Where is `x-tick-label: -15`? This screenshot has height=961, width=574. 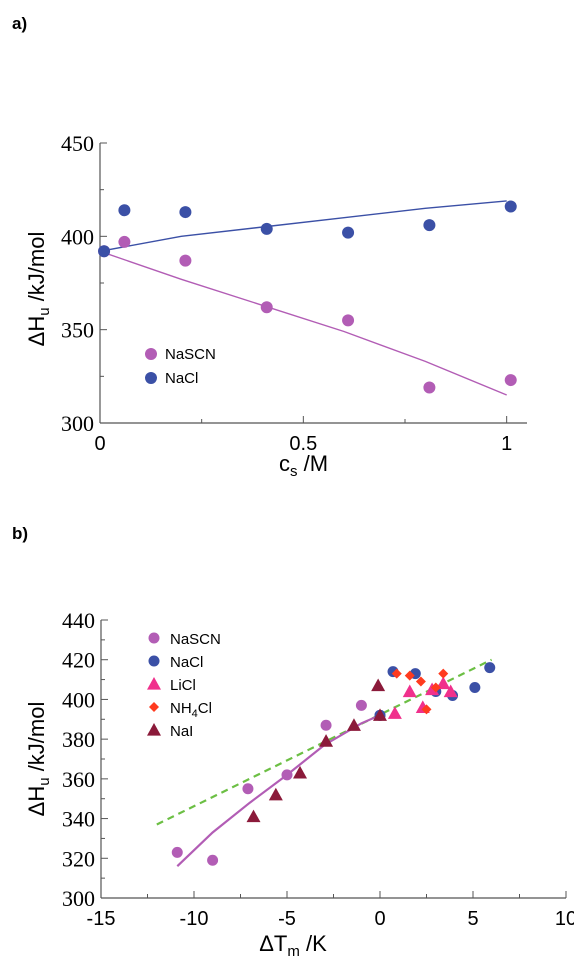 x-tick-label: -15 is located at coordinates (101, 919).